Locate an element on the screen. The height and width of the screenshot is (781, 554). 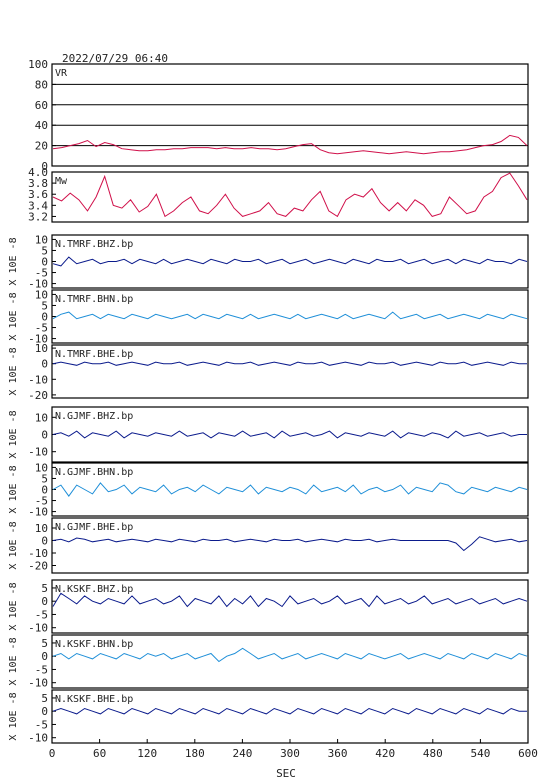
y-tick-label: 3.6 is located at coordinates (38, 194).